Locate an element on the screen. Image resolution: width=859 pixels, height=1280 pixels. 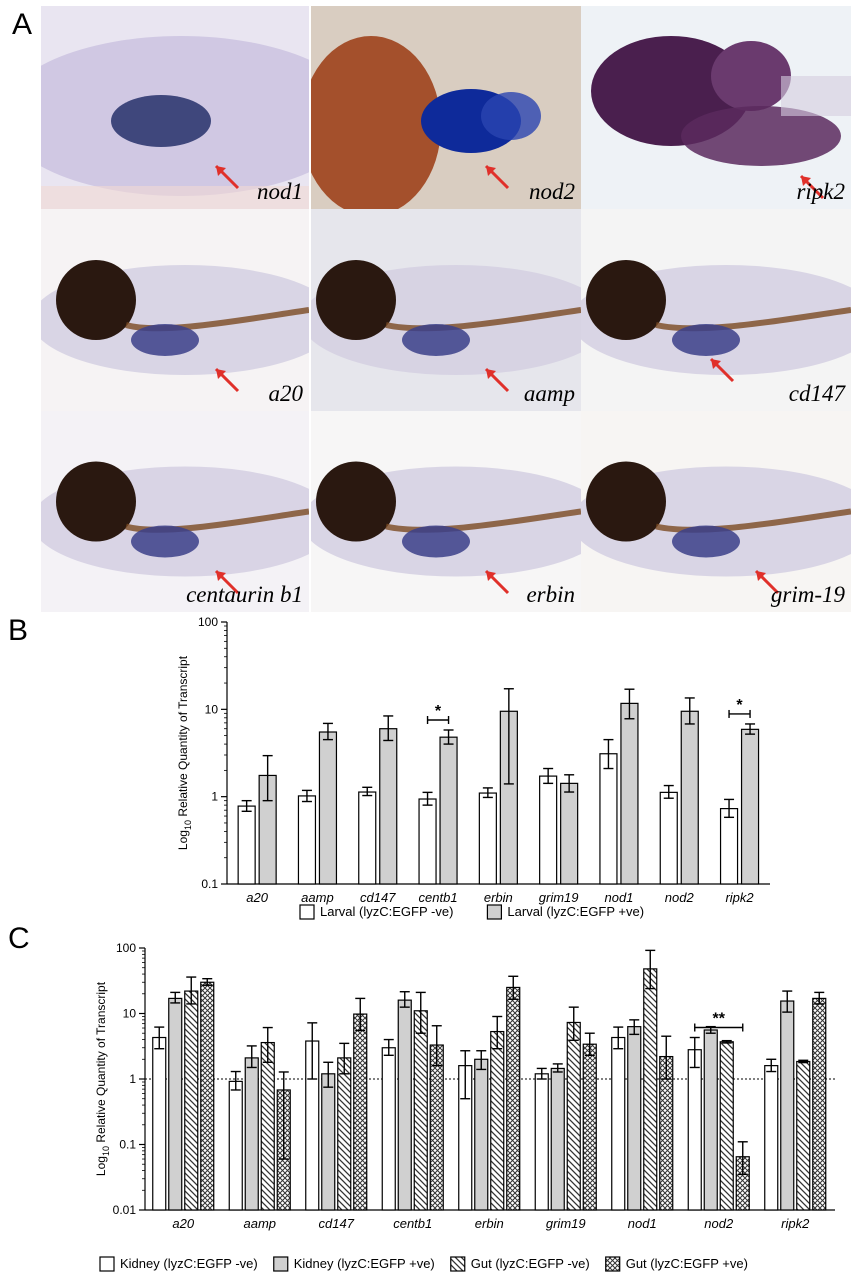
gene-label-cd147: cd147 is located at coordinates (816, 393).